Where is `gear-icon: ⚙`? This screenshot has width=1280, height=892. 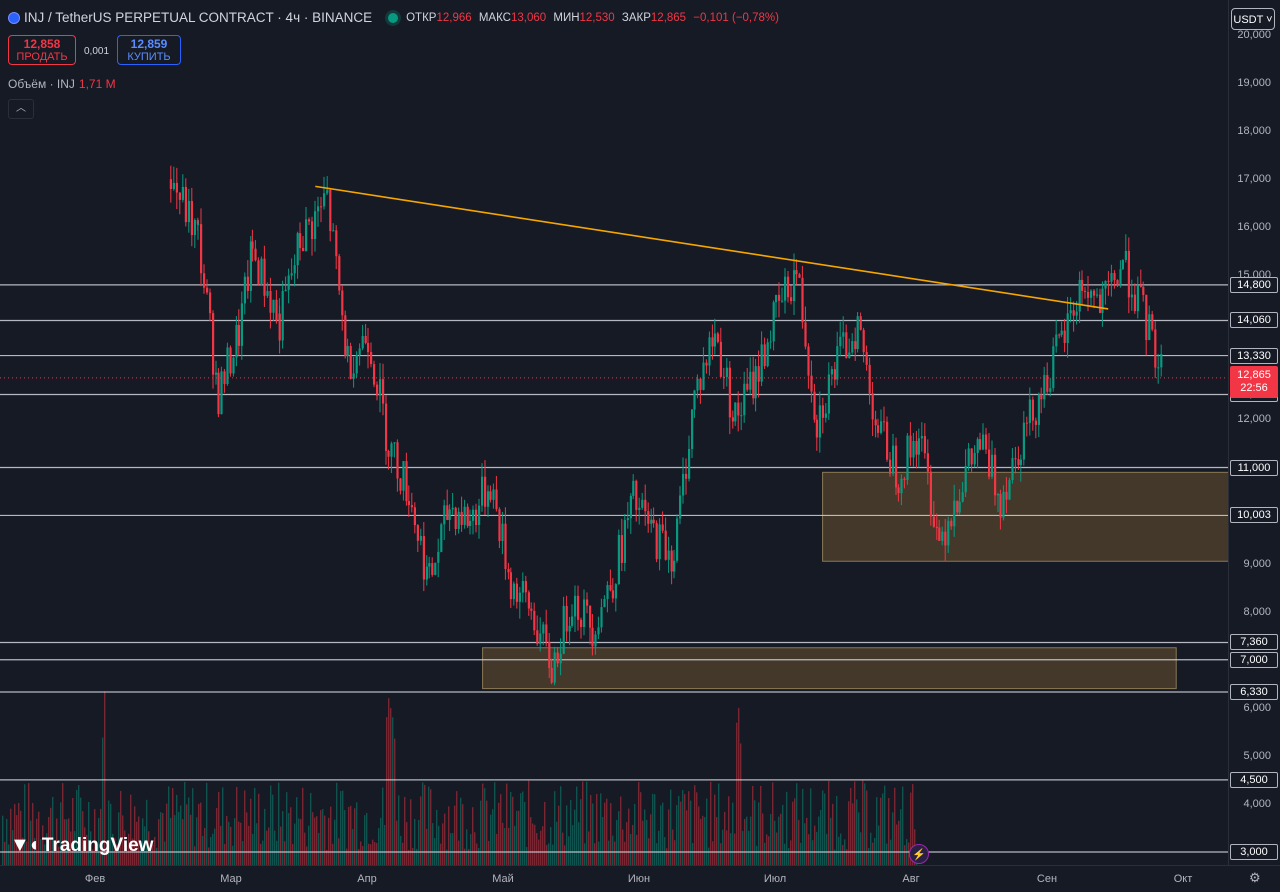 gear-icon: ⚙ is located at coordinates (1255, 877).